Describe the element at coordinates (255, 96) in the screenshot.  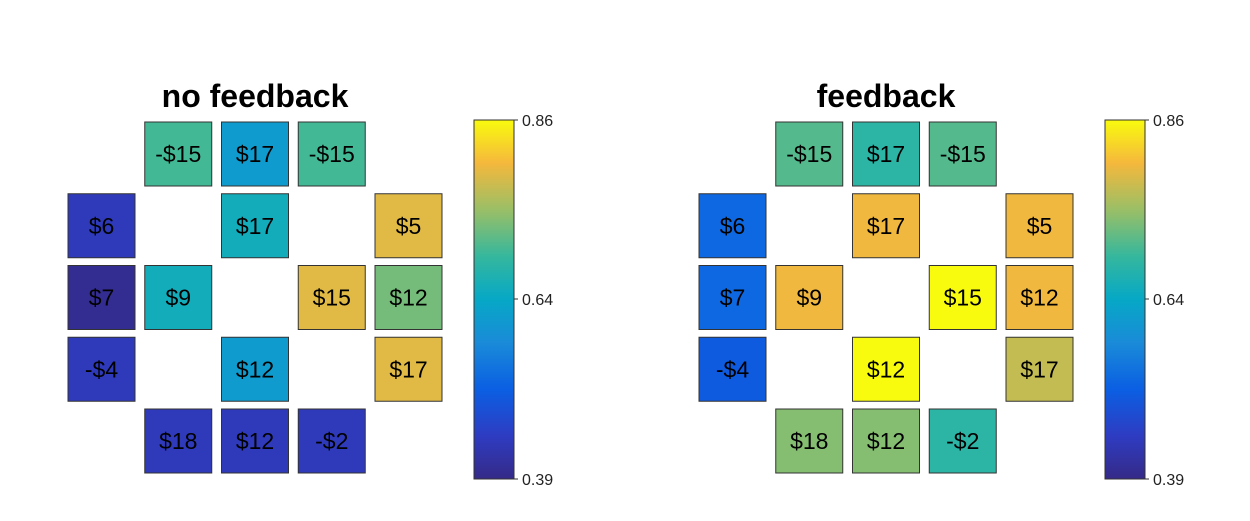
I see `panel-title-no-feedback: no feedback` at that location.